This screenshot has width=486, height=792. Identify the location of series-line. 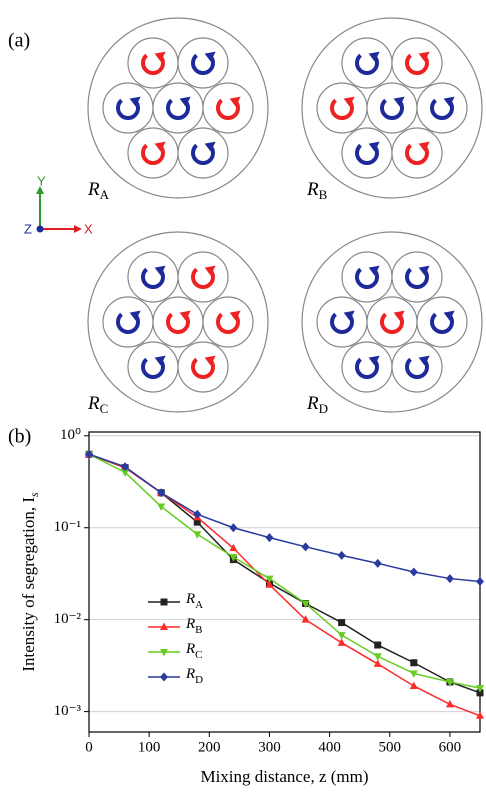
(284, 518).